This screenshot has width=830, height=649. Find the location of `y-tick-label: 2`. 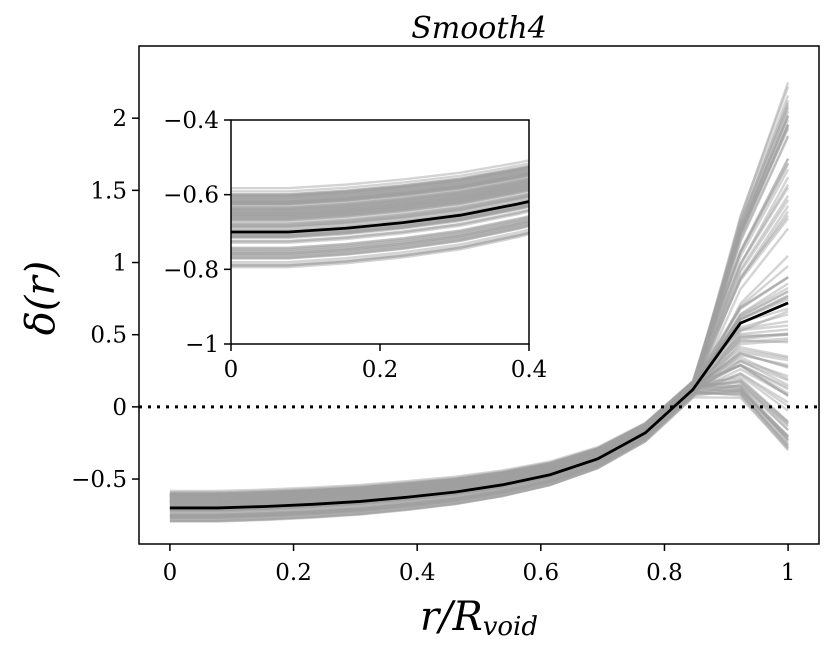

y-tick-label: 2 is located at coordinates (119, 119).